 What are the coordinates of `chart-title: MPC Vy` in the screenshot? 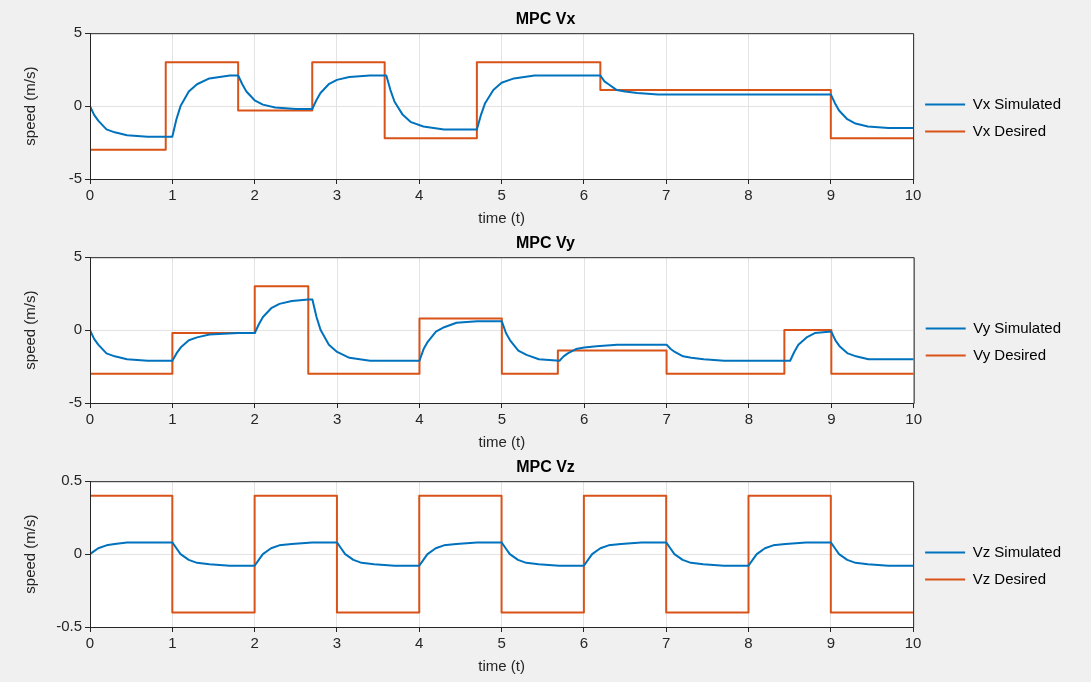 It's located at (546, 243).